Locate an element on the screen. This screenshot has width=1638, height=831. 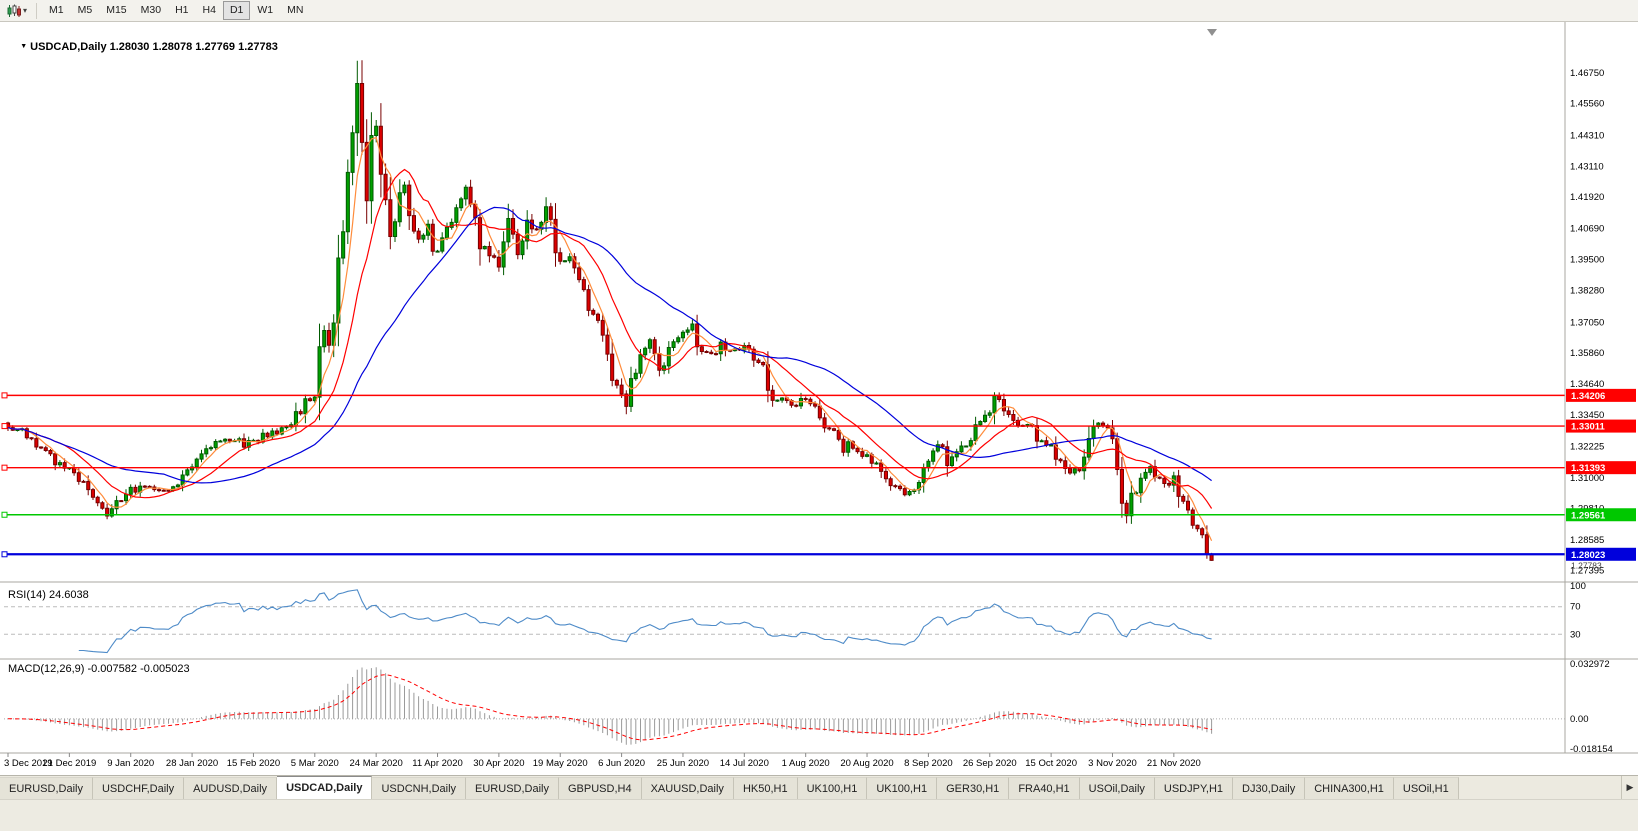
chart-tab-fra40-h1: FRA40,H1 is located at coordinates (1044, 788).